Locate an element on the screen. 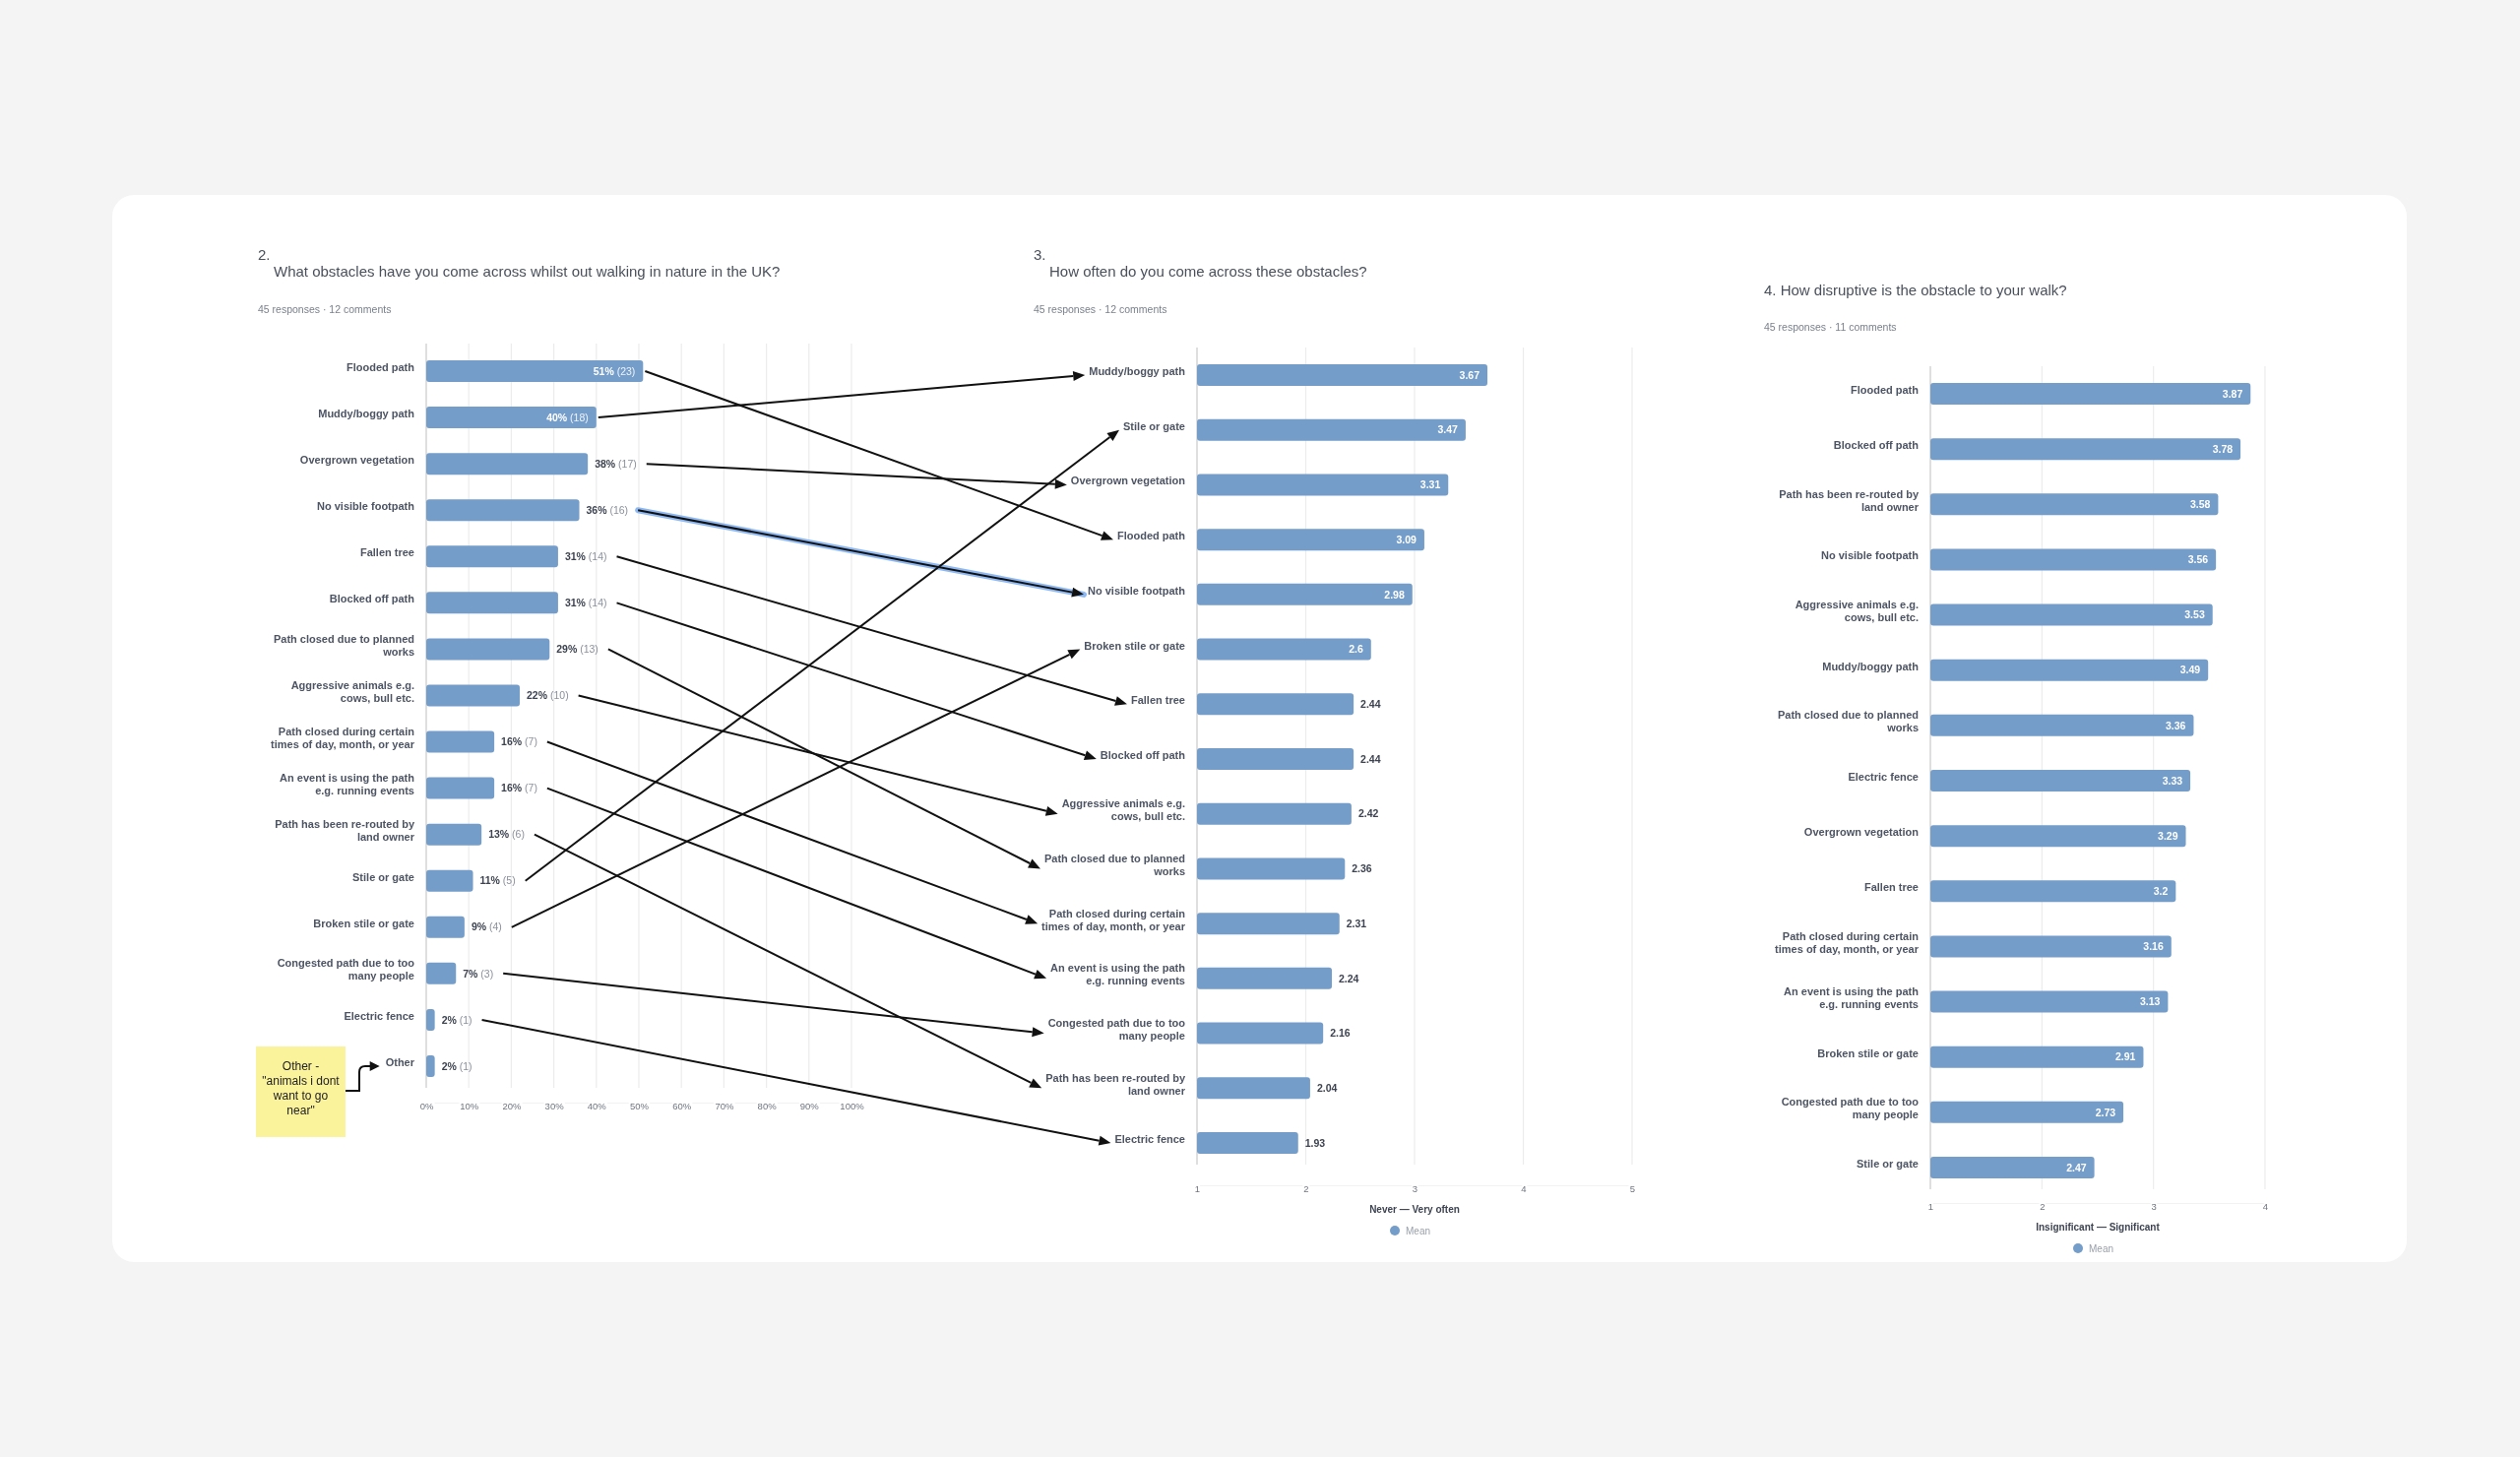 The width and height of the screenshot is (2520, 1457). data-label: 2.36 is located at coordinates (1362, 868).